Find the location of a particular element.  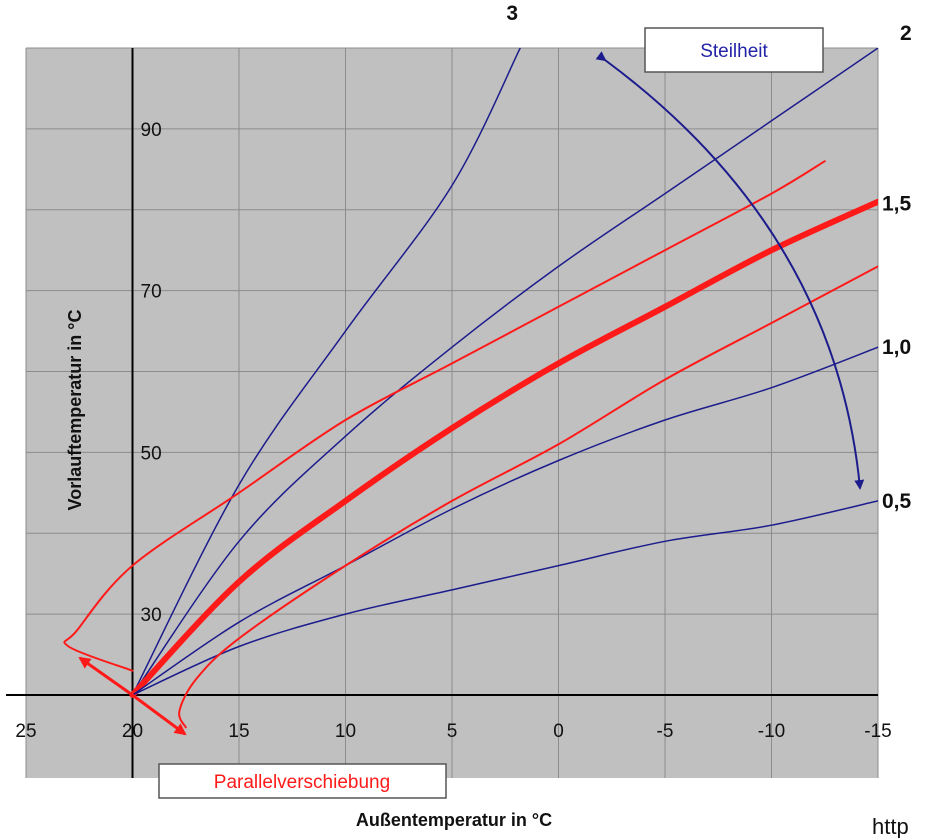

x-tick-label: 25 is located at coordinates (25, 731).